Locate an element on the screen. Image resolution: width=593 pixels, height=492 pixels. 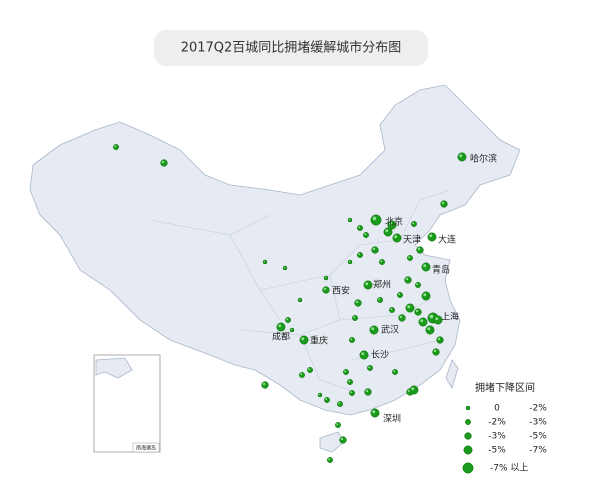
city-label: 武汉 is located at coordinates (390, 330).